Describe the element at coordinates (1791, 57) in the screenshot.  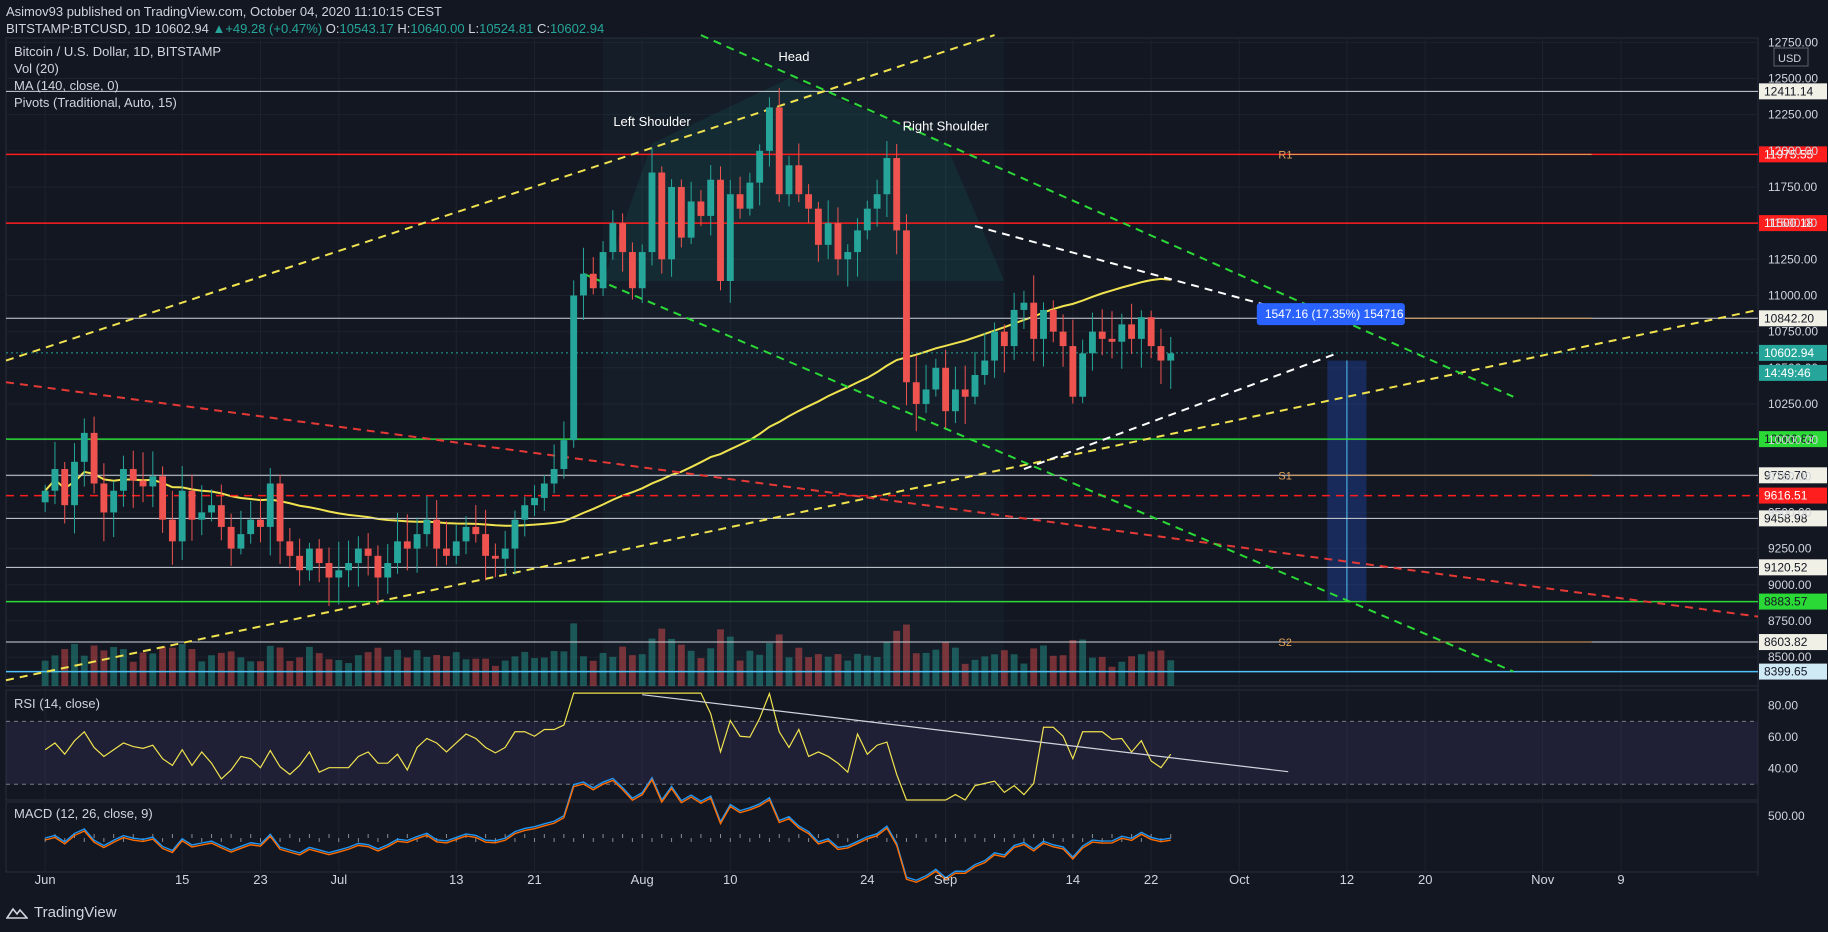
I see `currency-badge` at that location.